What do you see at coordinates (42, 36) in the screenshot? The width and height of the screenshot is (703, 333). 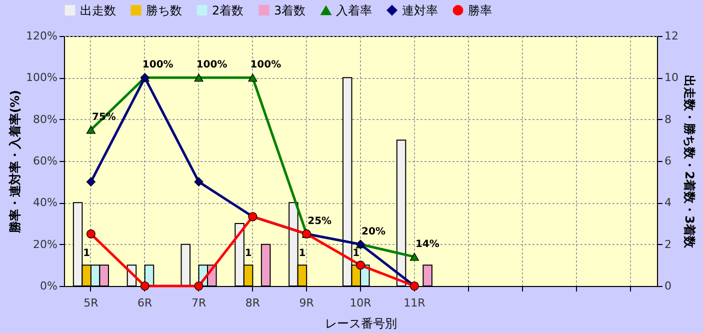 I see `y-tick-label: 120%` at bounding box center [42, 36].